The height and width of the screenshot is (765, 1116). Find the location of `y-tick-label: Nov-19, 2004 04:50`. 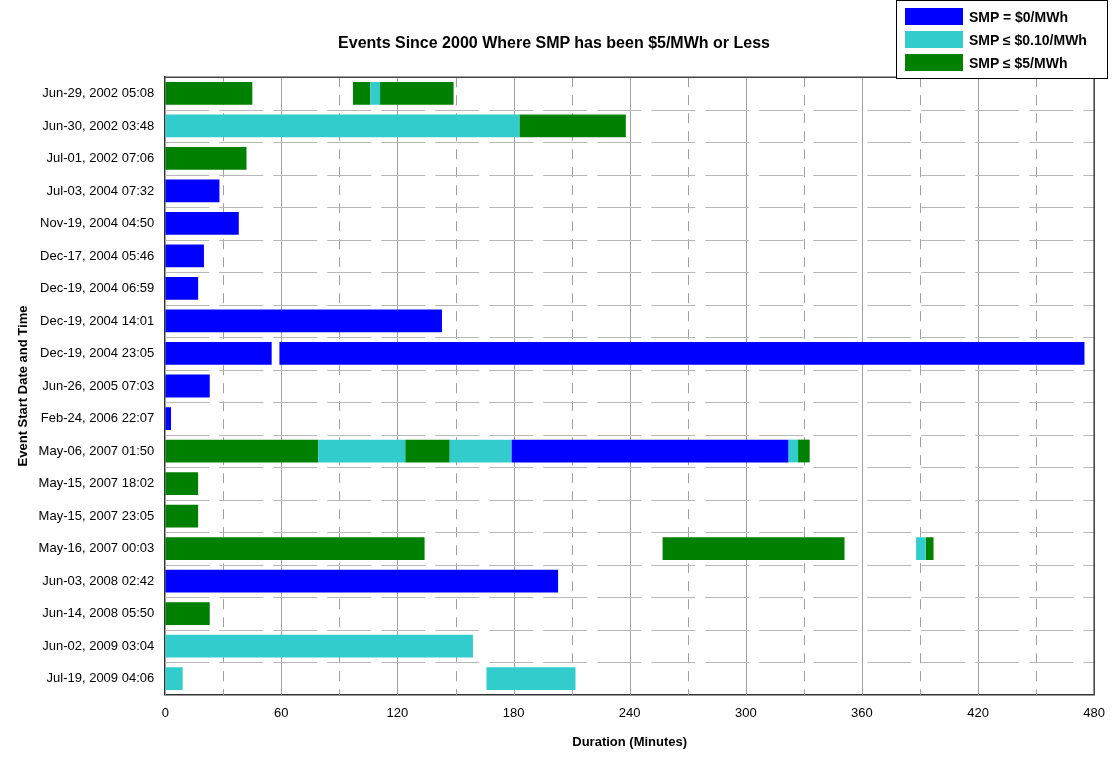

y-tick-label: Nov-19, 2004 04:50 is located at coordinates (97, 223).